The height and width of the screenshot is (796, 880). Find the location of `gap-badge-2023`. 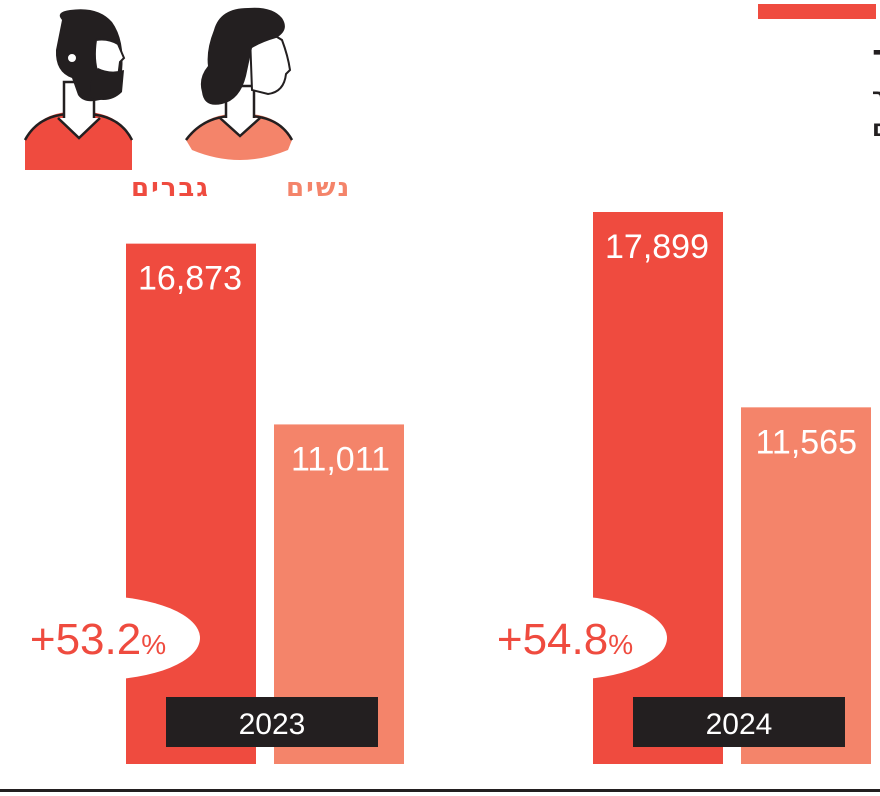

gap-badge-2023 is located at coordinates (100, 638).